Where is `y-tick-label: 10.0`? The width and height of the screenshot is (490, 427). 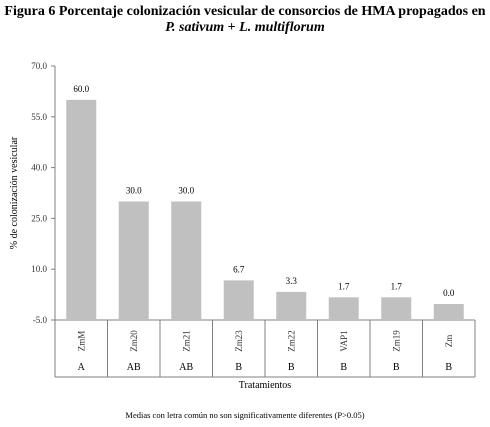
y-tick-label: 10.0 is located at coordinates (39, 269).